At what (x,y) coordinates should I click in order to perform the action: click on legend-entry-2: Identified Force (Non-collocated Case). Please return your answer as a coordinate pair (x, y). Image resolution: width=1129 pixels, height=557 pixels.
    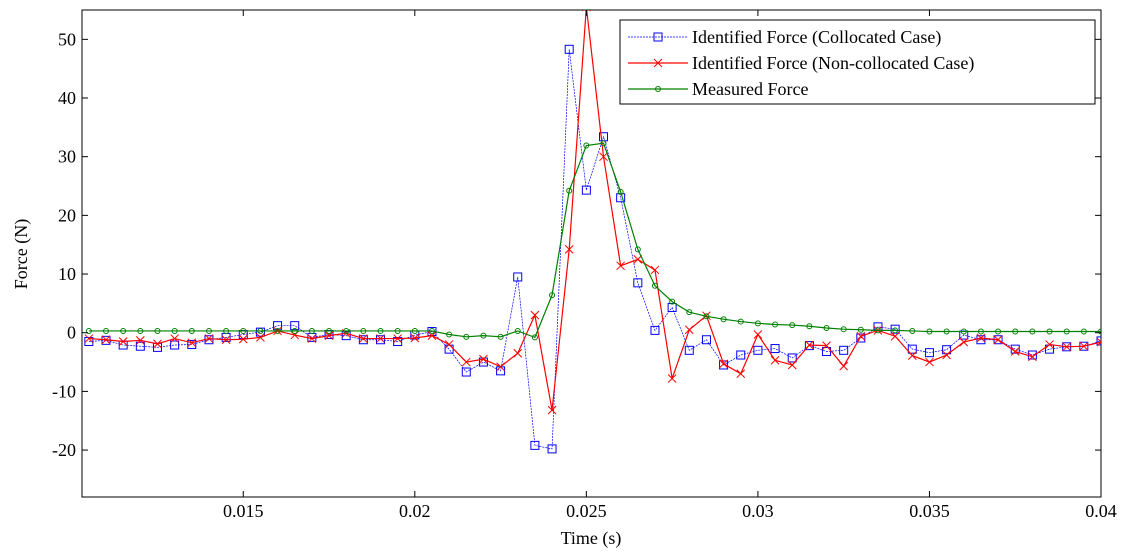
    Looking at the image, I should click on (801, 63).